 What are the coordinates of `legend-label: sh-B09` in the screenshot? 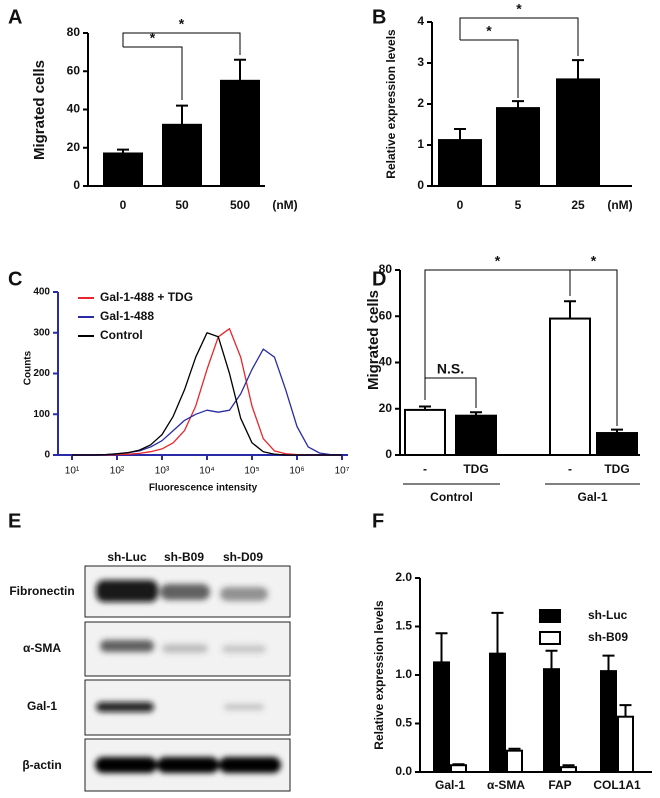 It's located at (608, 637).